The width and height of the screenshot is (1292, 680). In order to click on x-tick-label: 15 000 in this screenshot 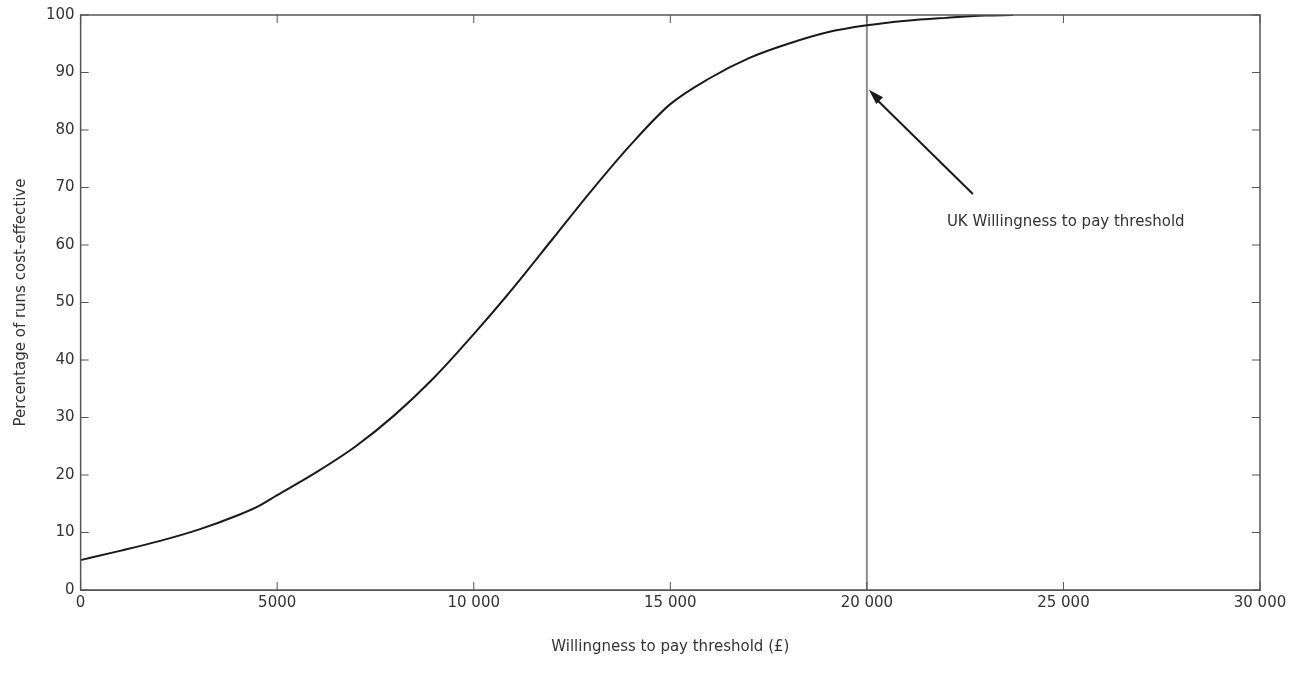, I will do `click(670, 601)`.